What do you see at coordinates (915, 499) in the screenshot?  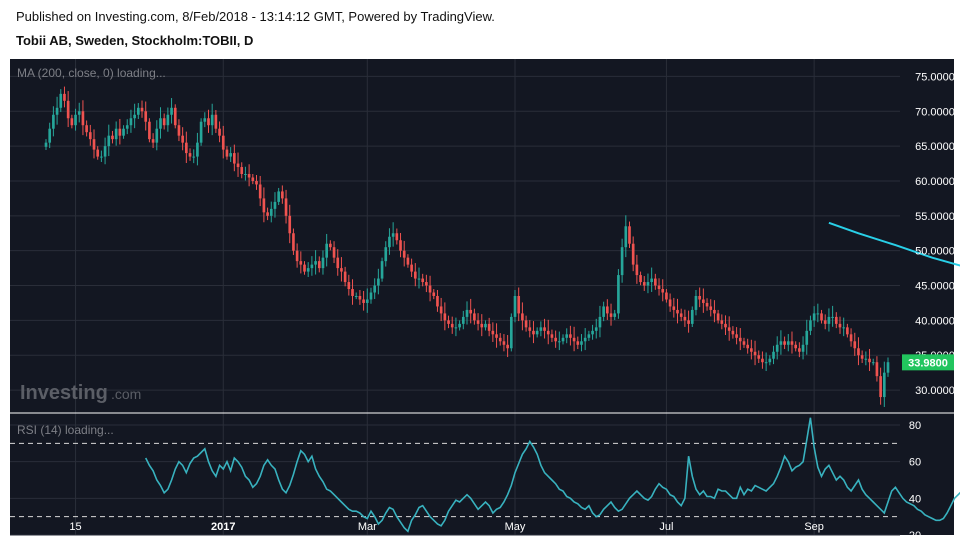 I see `rsi-tick-label: 40` at bounding box center [915, 499].